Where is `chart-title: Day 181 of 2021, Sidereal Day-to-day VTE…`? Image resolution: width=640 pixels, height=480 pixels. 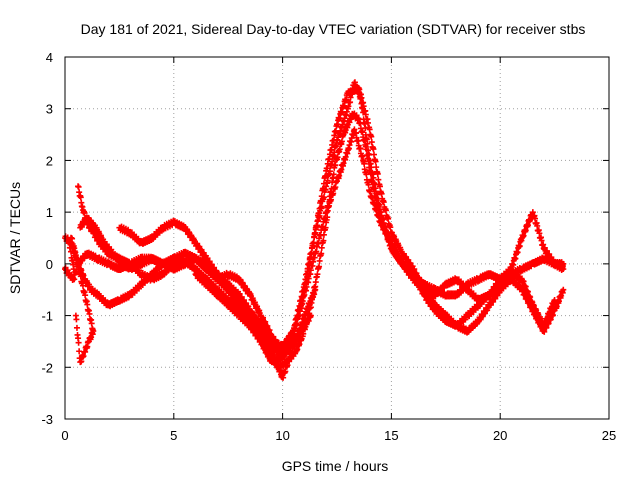 chart-title: Day 181 of 2021, Sidereal Day-to-day VTE… is located at coordinates (333, 29).